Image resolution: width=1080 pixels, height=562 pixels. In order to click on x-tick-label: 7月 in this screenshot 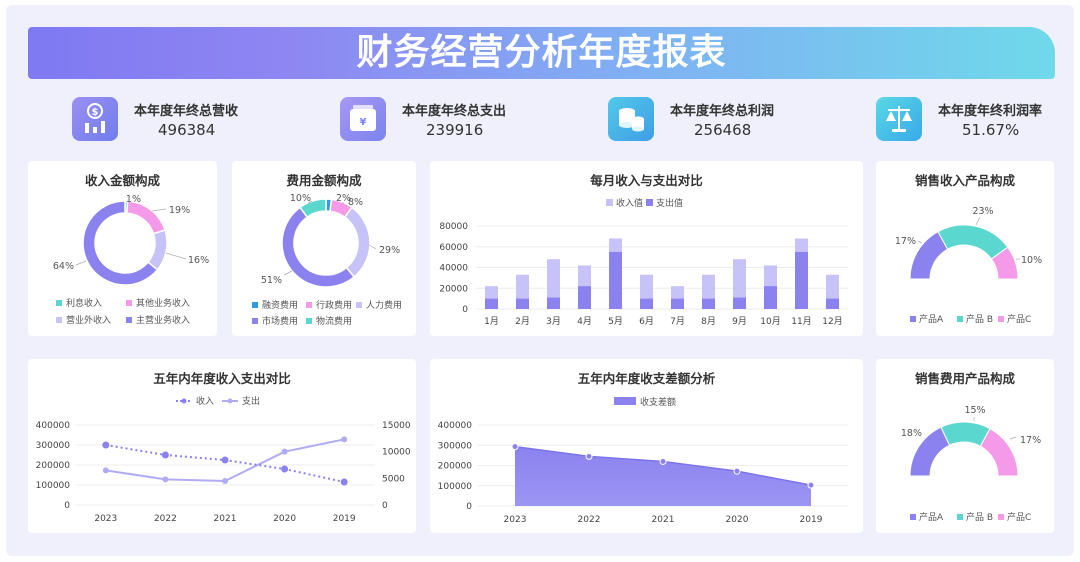, I will do `click(677, 321)`.